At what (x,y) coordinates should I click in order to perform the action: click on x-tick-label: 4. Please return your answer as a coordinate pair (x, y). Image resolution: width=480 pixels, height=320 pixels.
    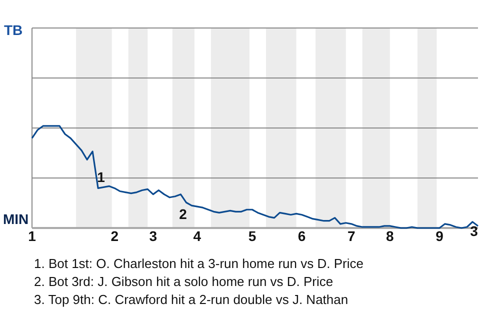
    Looking at the image, I should click on (197, 236).